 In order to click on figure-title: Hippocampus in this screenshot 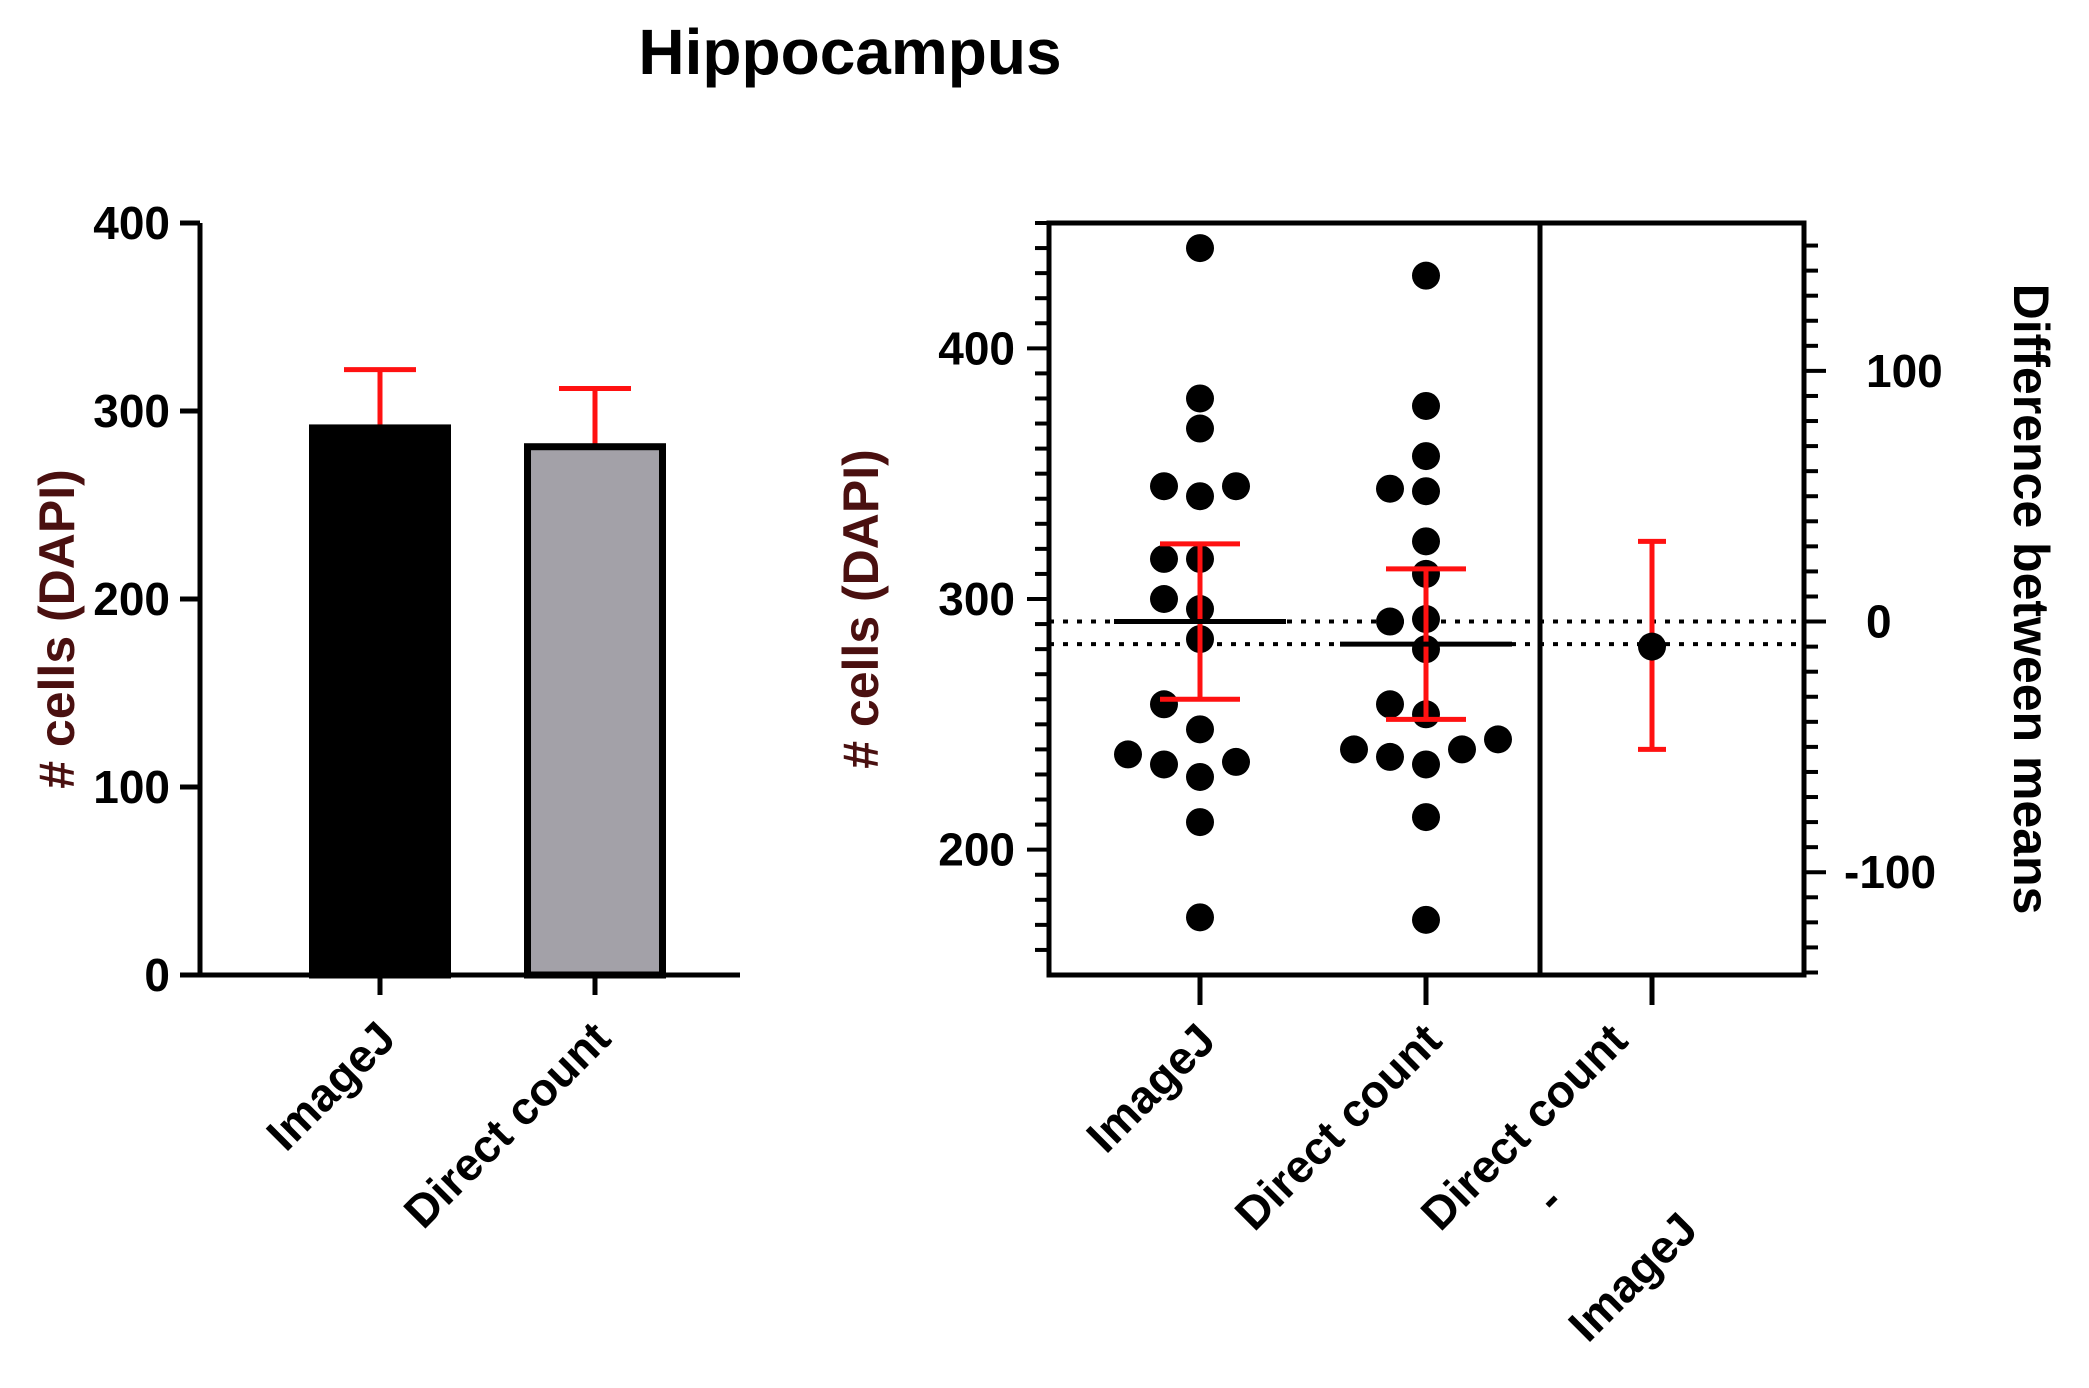, I will do `click(849, 52)`.